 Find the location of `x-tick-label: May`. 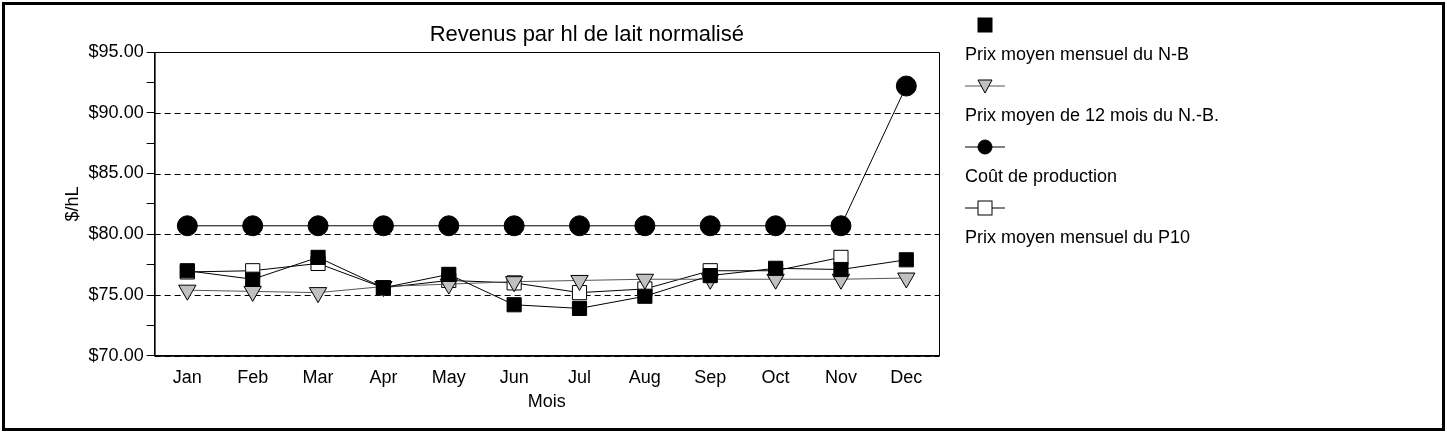

x-tick-label: May is located at coordinates (448, 376).